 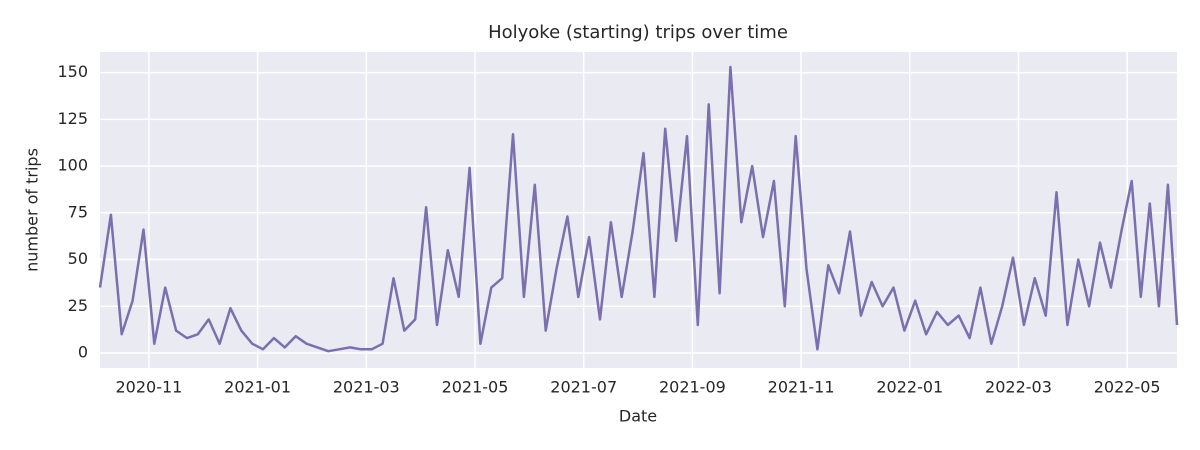 I want to click on chart-title: Holyoke (starting) trips over time, so click(x=638, y=32).